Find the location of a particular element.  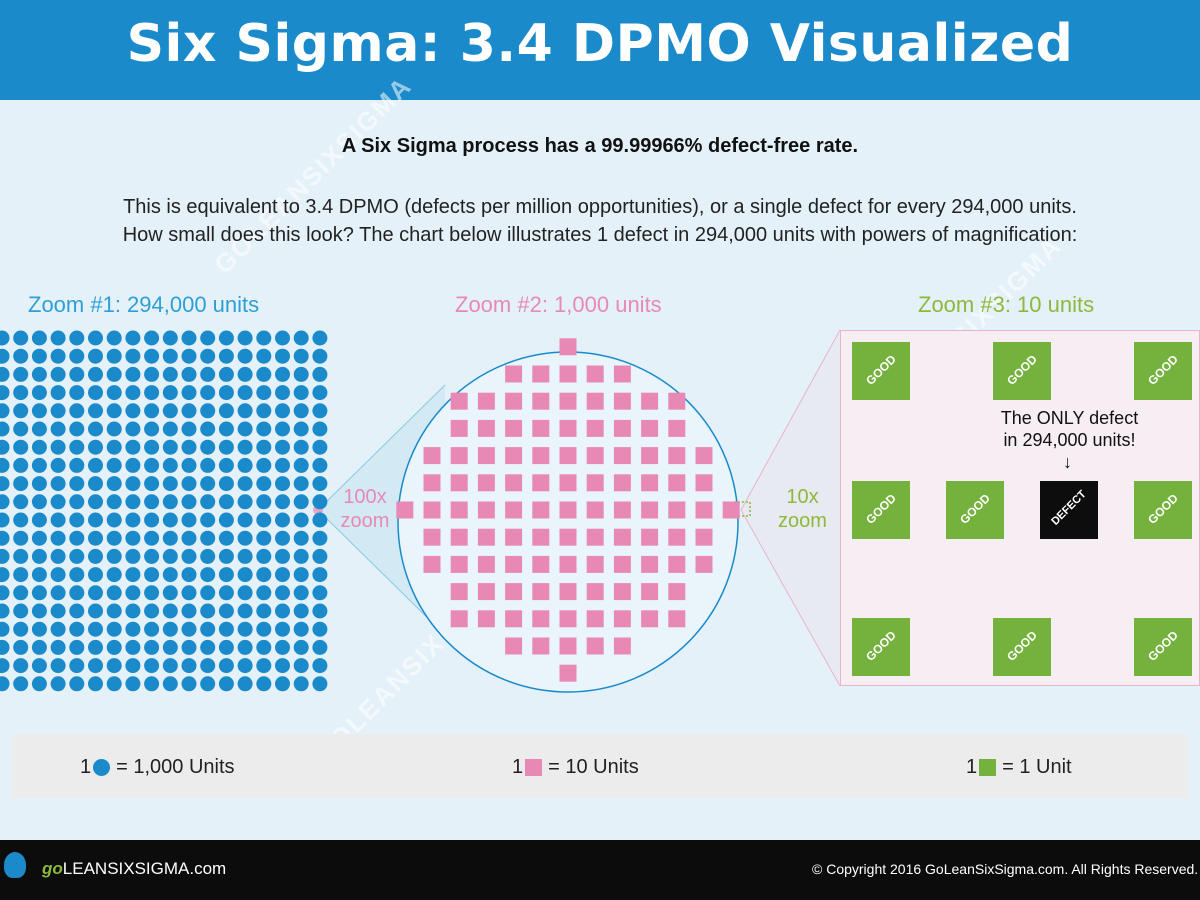

zoom-2-connector is located at coordinates (790, 508).